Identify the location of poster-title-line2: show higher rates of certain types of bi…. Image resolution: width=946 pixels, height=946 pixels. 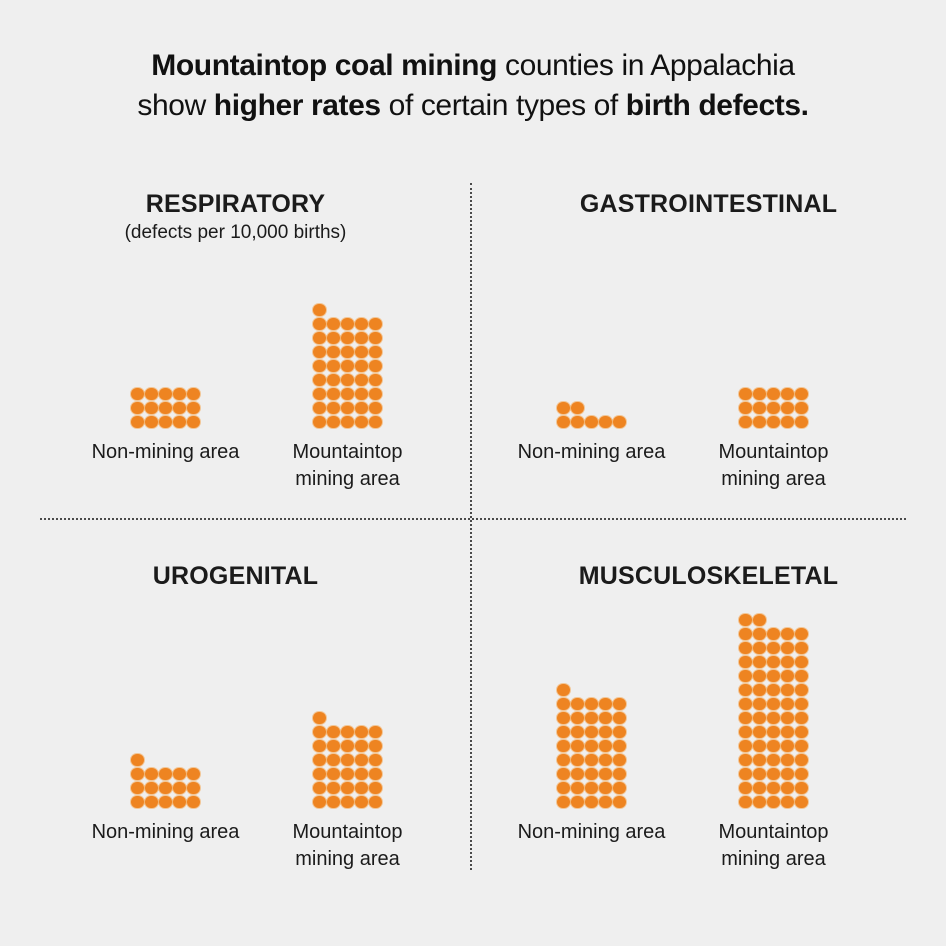
(473, 106).